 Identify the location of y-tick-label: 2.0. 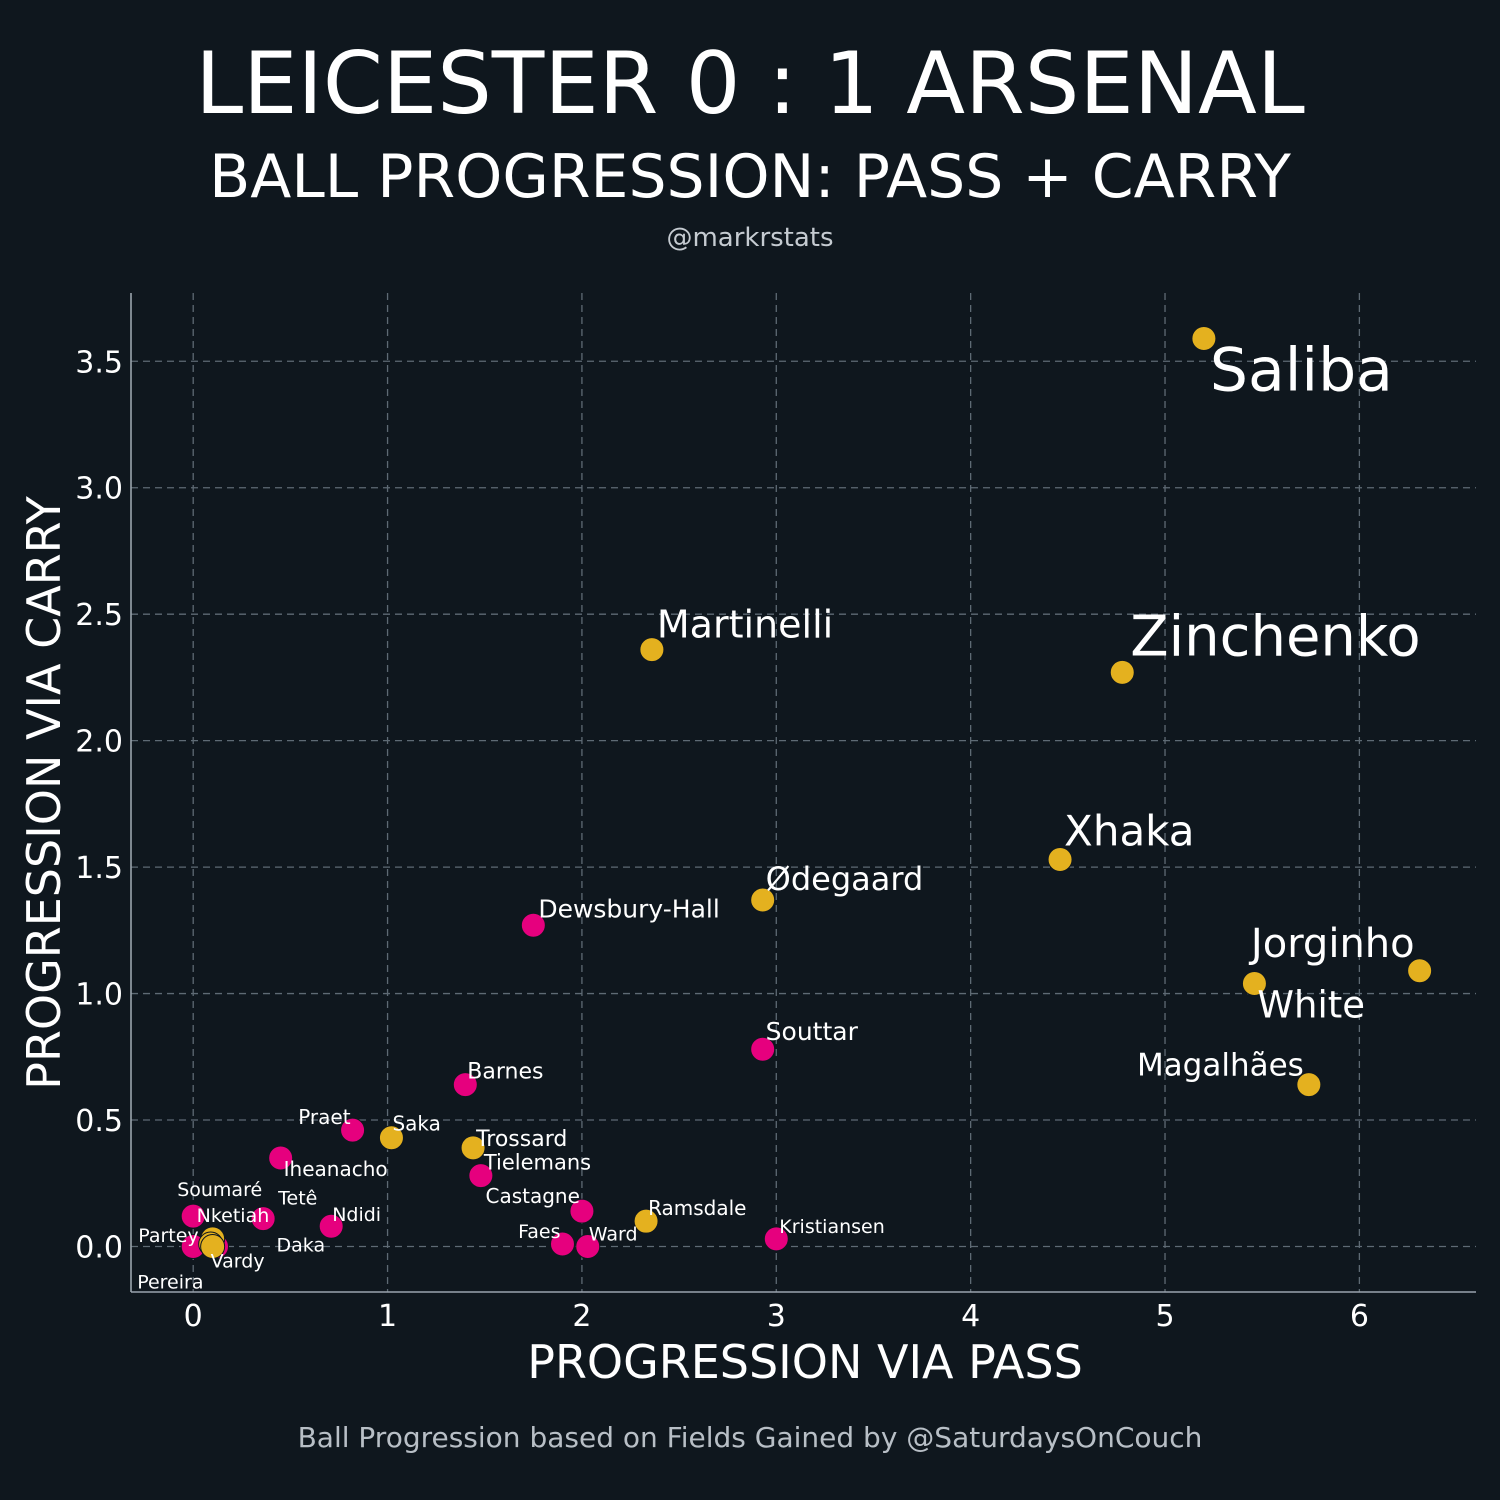
(99, 742).